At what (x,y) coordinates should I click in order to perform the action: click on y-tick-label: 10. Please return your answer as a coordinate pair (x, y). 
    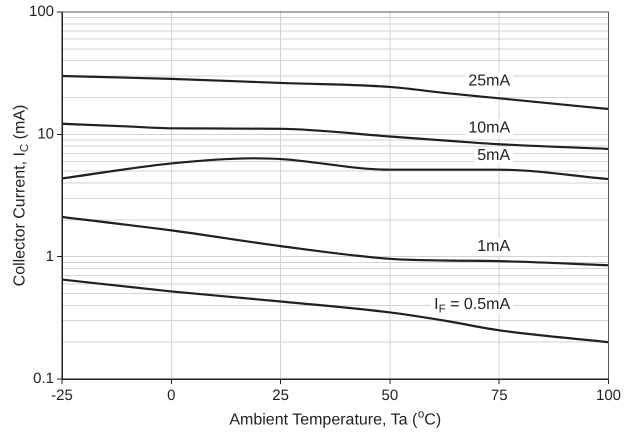
    Looking at the image, I should click on (45, 133).